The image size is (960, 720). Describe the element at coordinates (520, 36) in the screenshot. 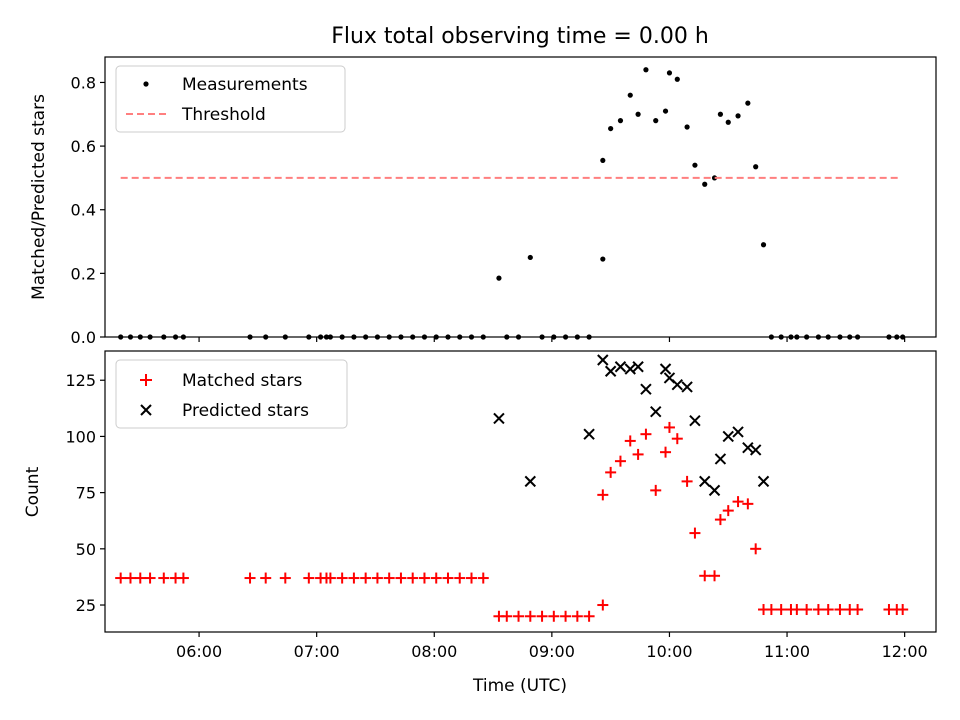

I see `figure-title: Flux total observing time = 0.00 h` at that location.